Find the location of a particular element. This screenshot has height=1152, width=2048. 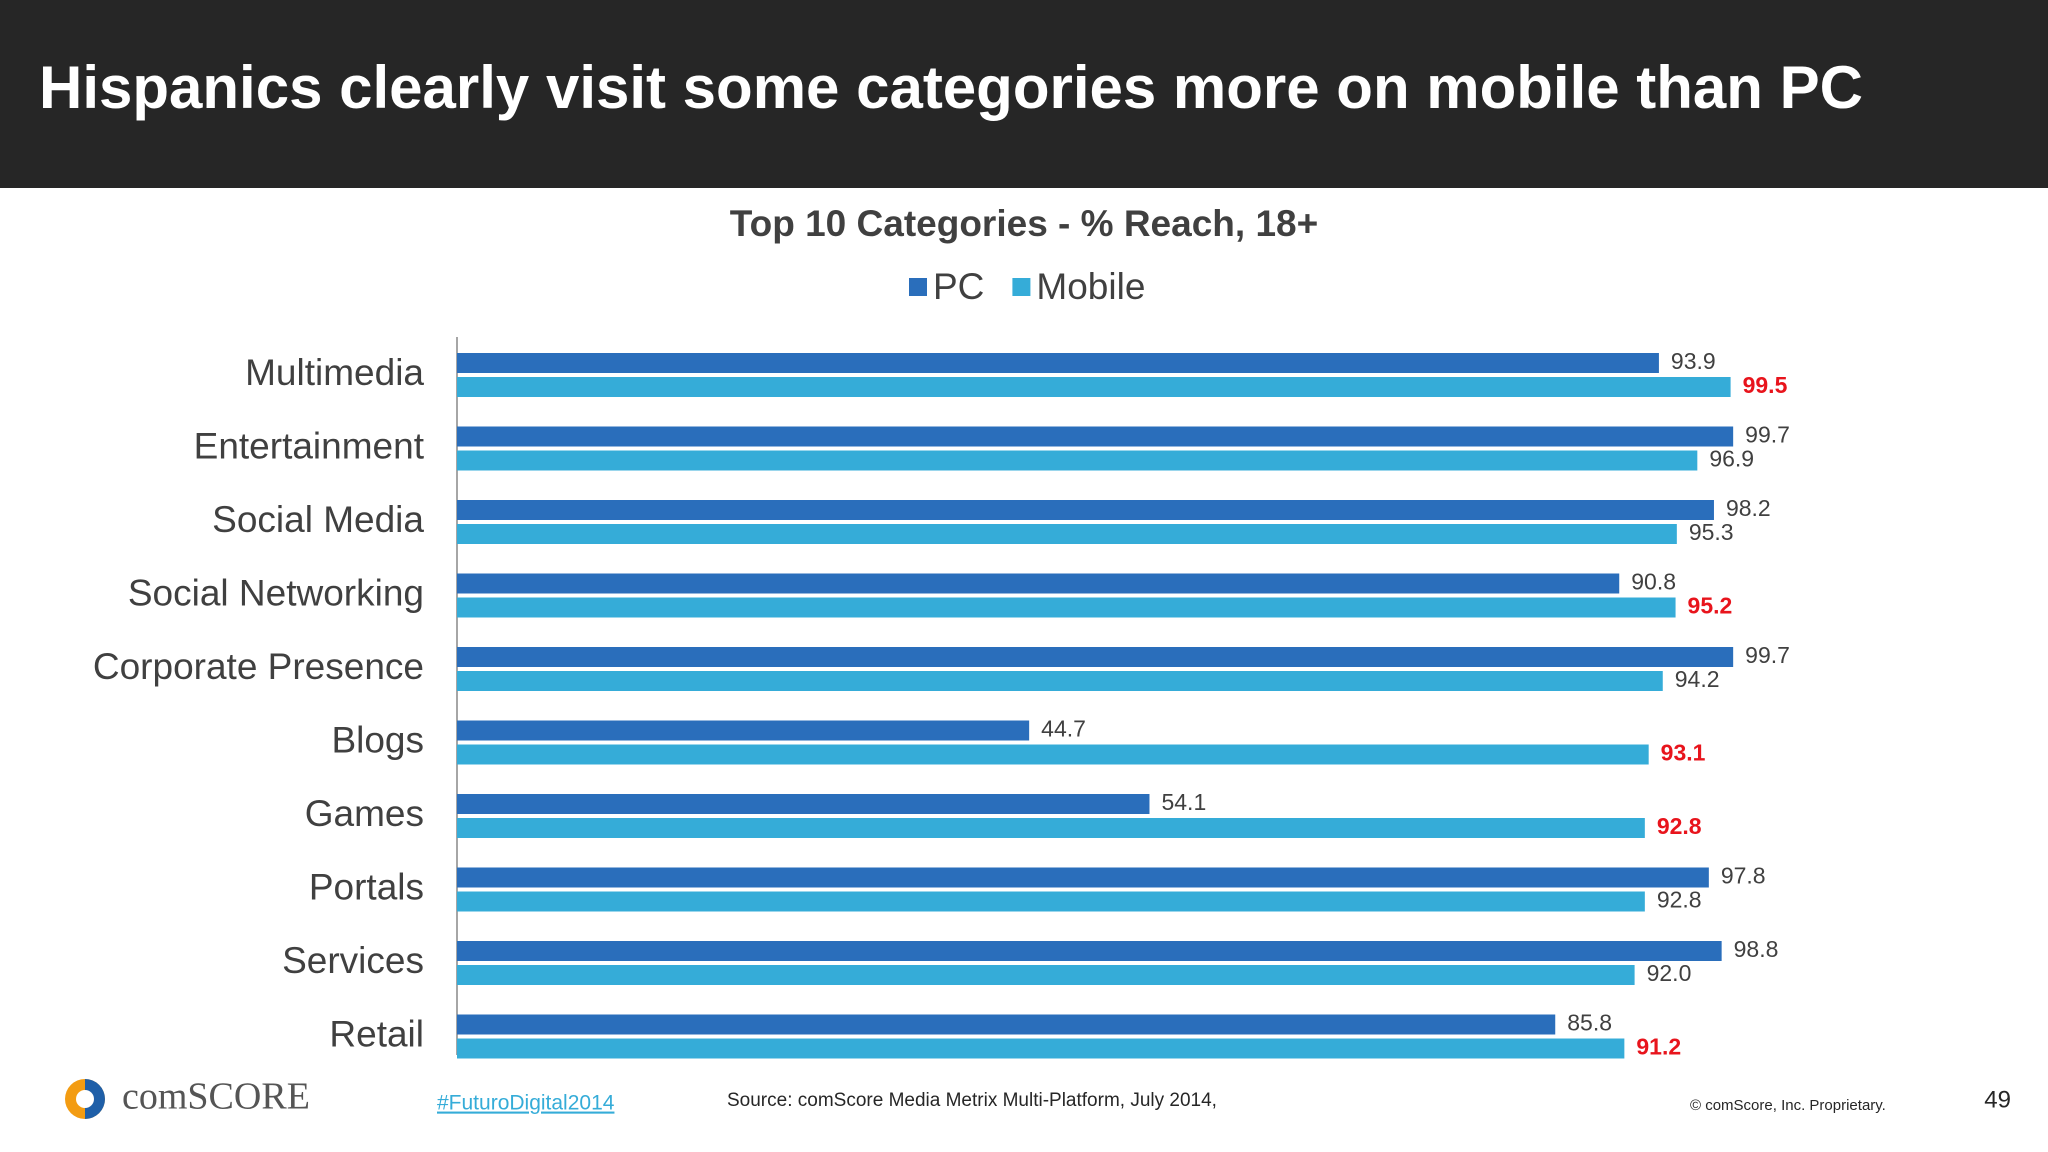

value-label: 99.5 is located at coordinates (1765, 385).